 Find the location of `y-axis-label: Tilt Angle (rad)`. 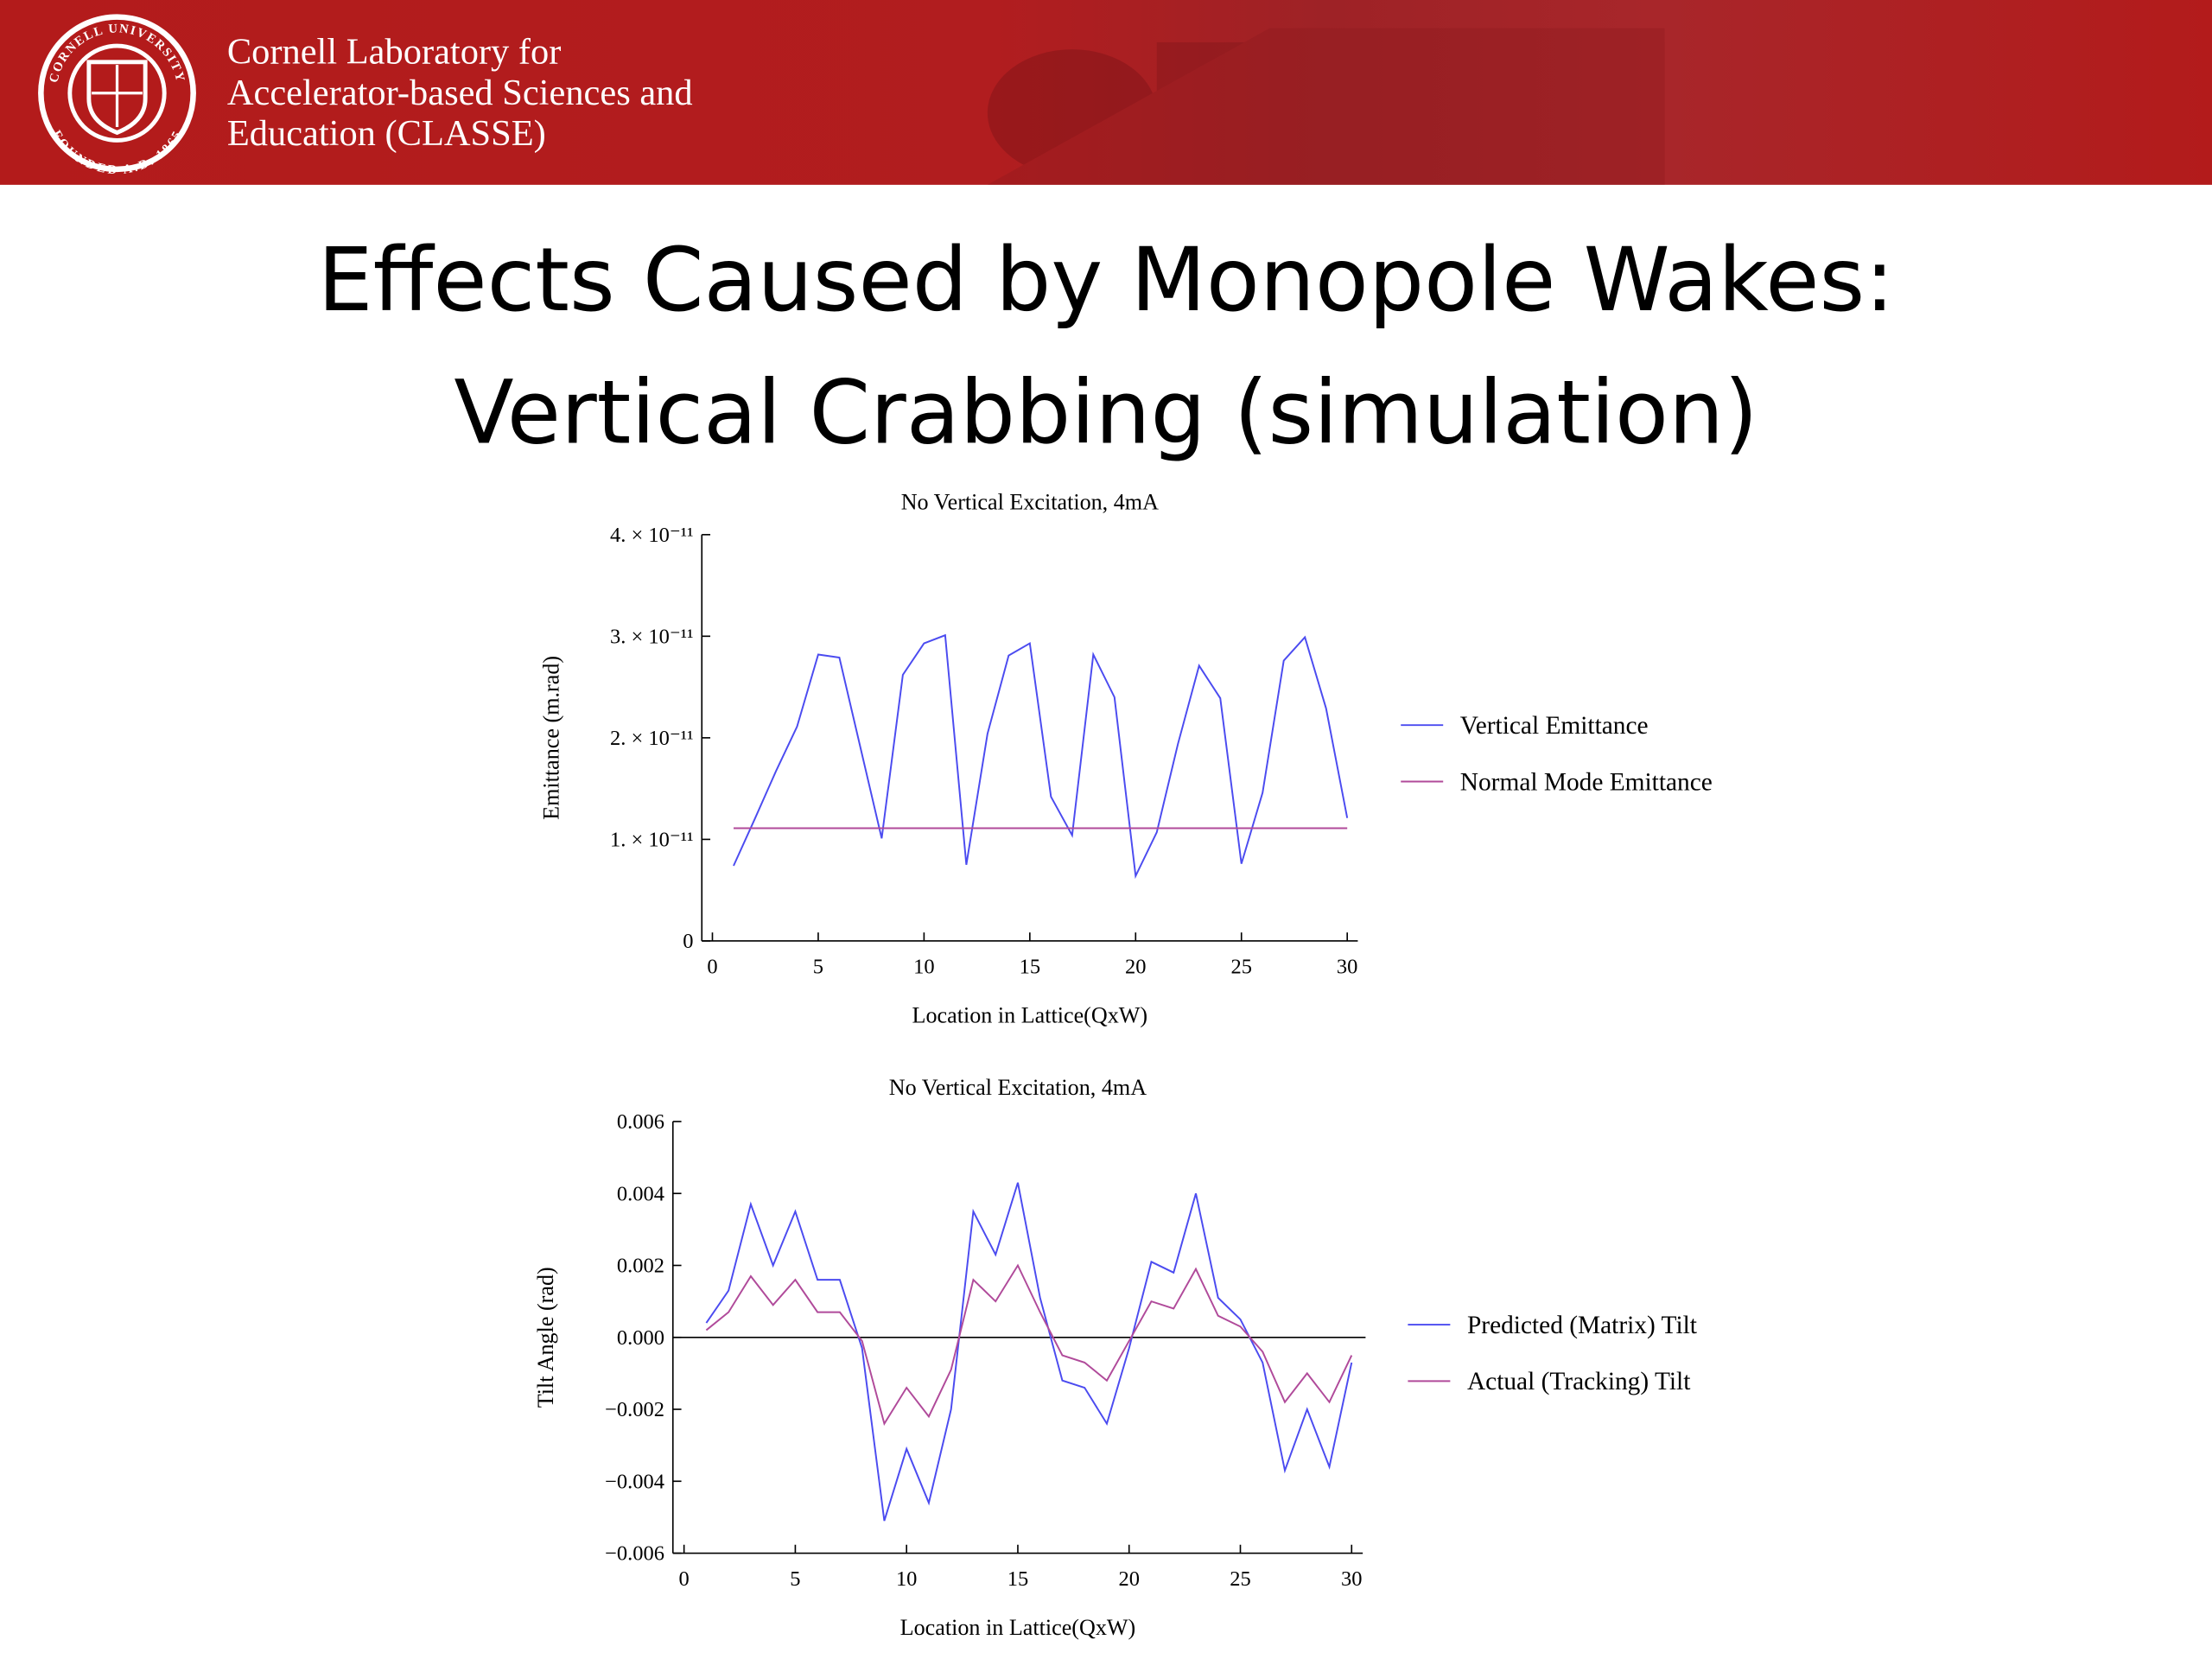

y-axis-label: Tilt Angle (rad) is located at coordinates (545, 1337).